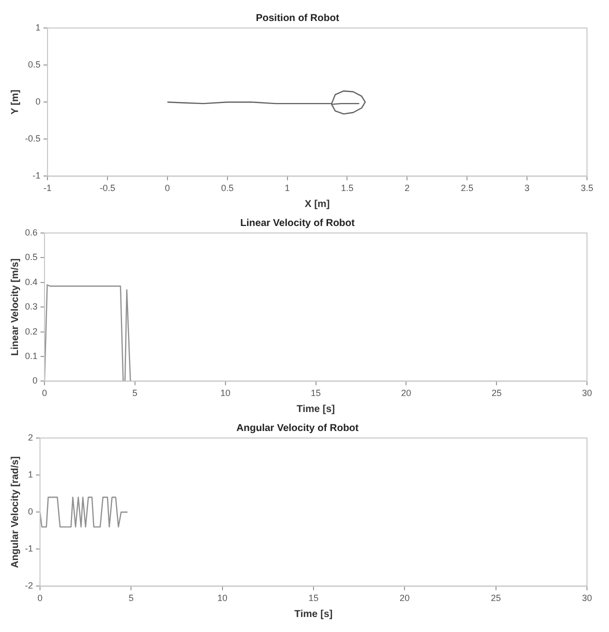 The width and height of the screenshot is (609, 632). I want to click on x-tick-label: 2.5, so click(467, 188).